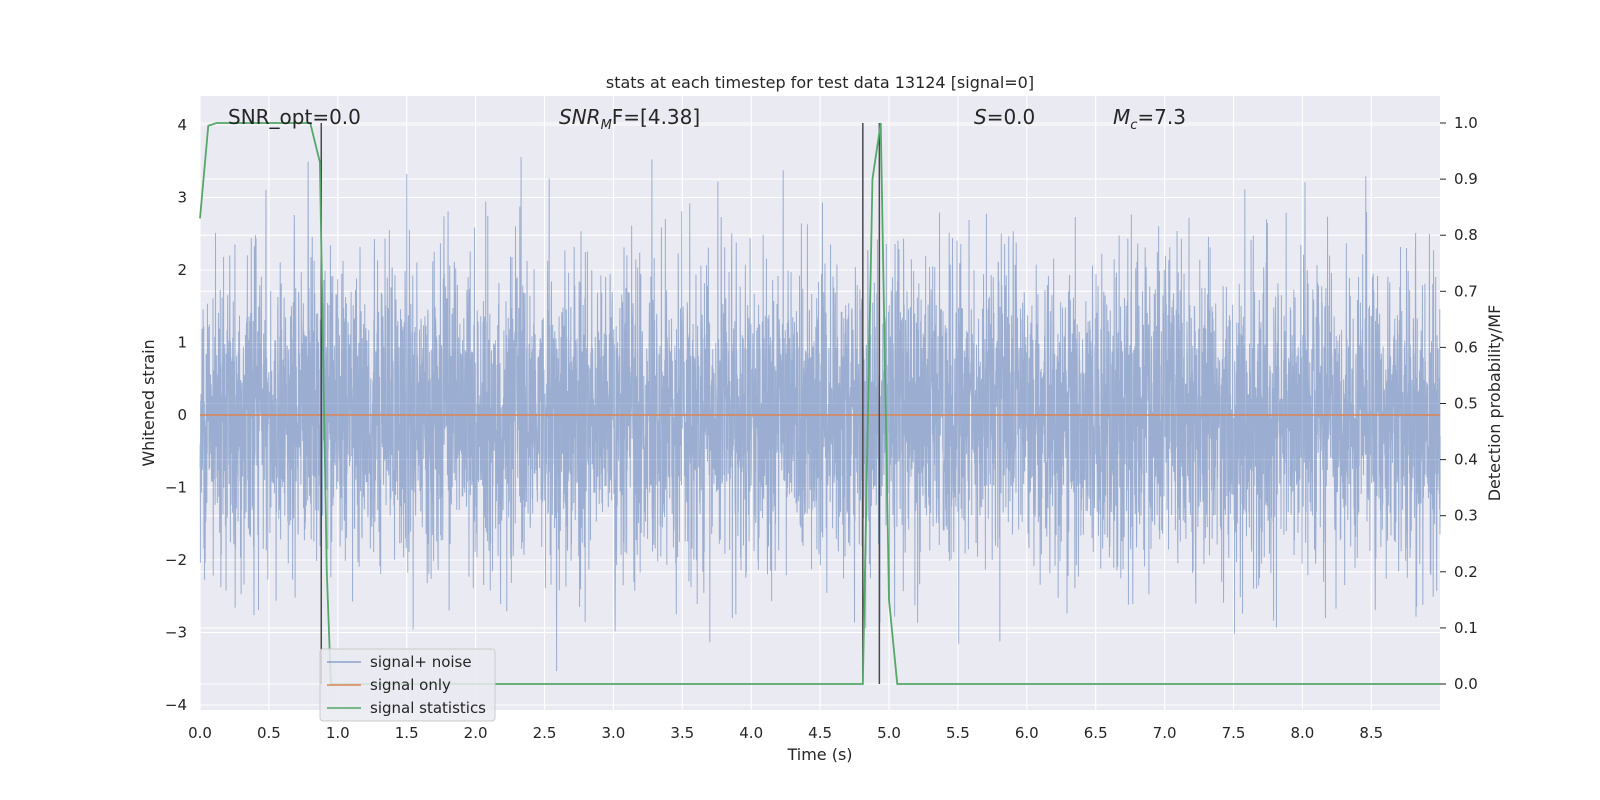 This screenshot has width=1600, height=800. Describe the element at coordinates (182, 198) in the screenshot. I see `y-tick-label: 3` at that location.